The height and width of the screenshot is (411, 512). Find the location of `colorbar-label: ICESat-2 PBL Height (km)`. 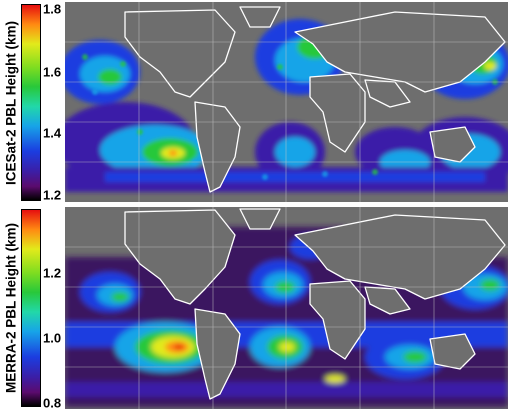

colorbar-label: ICESat-2 PBL Height (km) is located at coordinates (11, 102).